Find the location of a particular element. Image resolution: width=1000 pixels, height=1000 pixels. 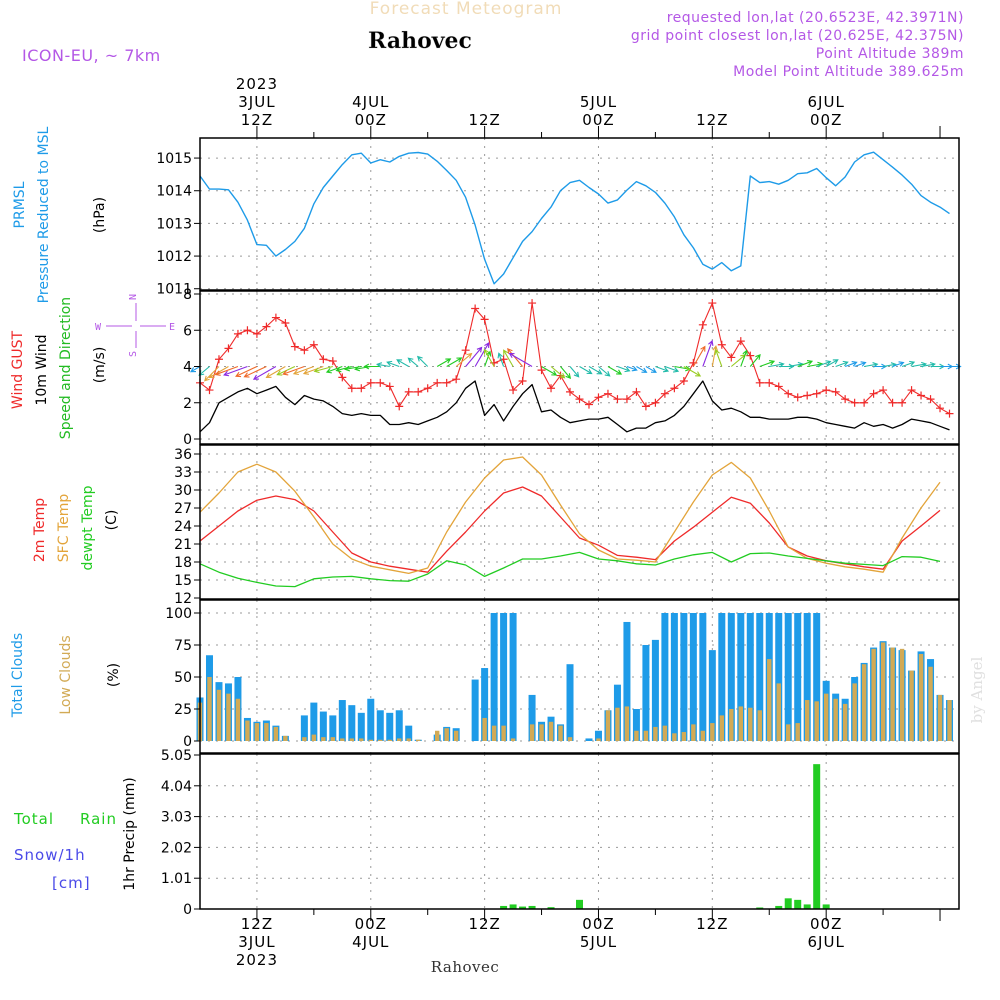

precip-ytick-label: 1.01 is located at coordinates (176, 879).